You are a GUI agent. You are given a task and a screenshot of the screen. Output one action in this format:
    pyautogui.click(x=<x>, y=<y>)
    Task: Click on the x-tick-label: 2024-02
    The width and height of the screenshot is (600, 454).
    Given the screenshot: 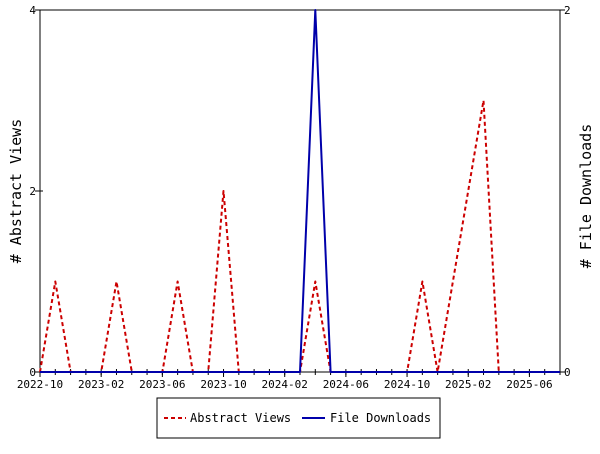 What is the action you would take?
    pyautogui.click(x=285, y=384)
    